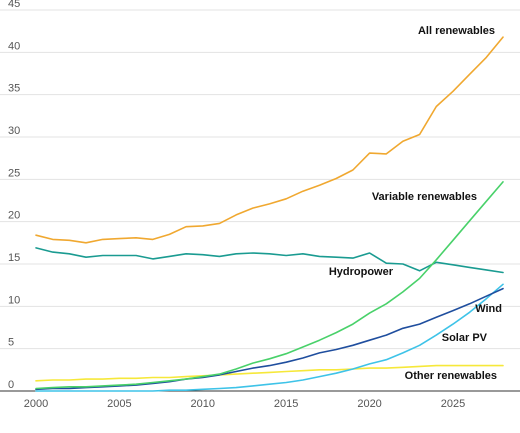 This screenshot has height=433, width=520. Describe the element at coordinates (269, 373) in the screenshot. I see `series-line-other-renewables` at that location.